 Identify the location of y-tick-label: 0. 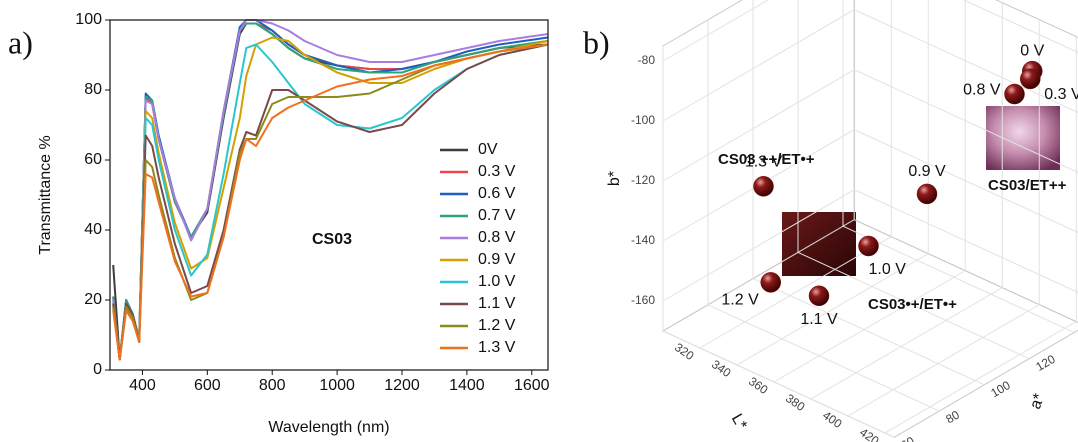
(97, 369).